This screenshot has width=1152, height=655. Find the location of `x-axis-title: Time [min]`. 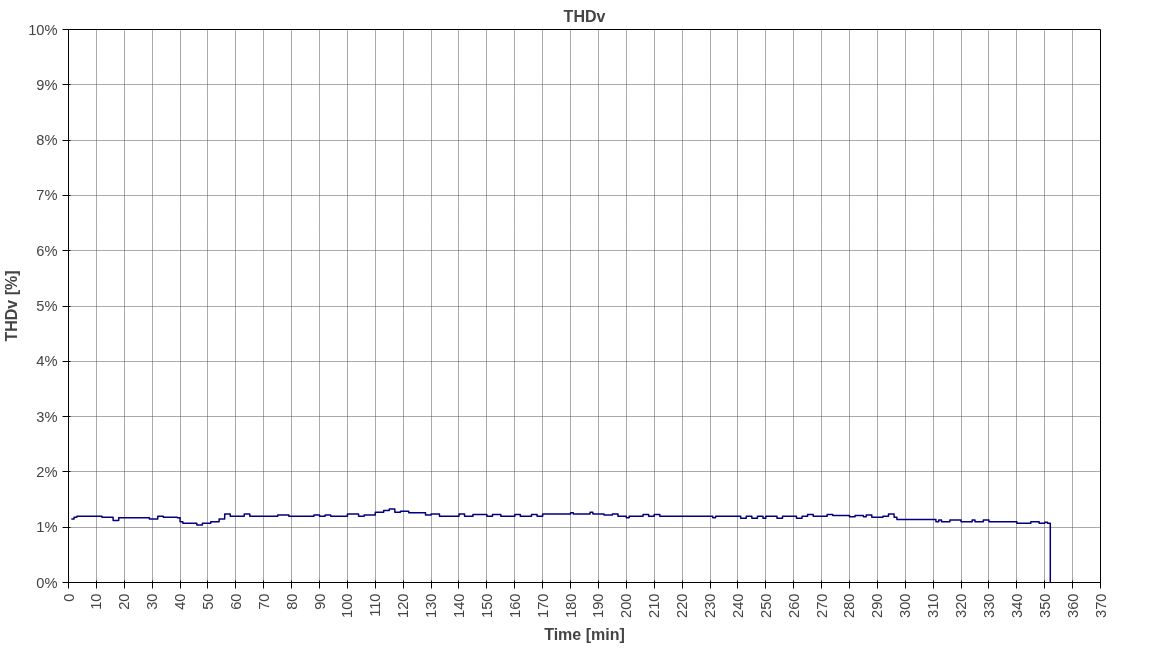

x-axis-title: Time [min] is located at coordinates (584, 634).